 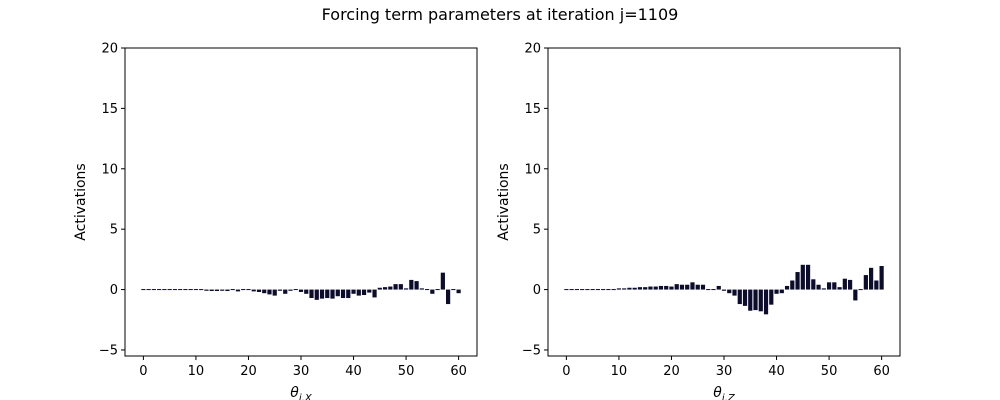 I want to click on x-tick-label: 0, so click(x=143, y=371).